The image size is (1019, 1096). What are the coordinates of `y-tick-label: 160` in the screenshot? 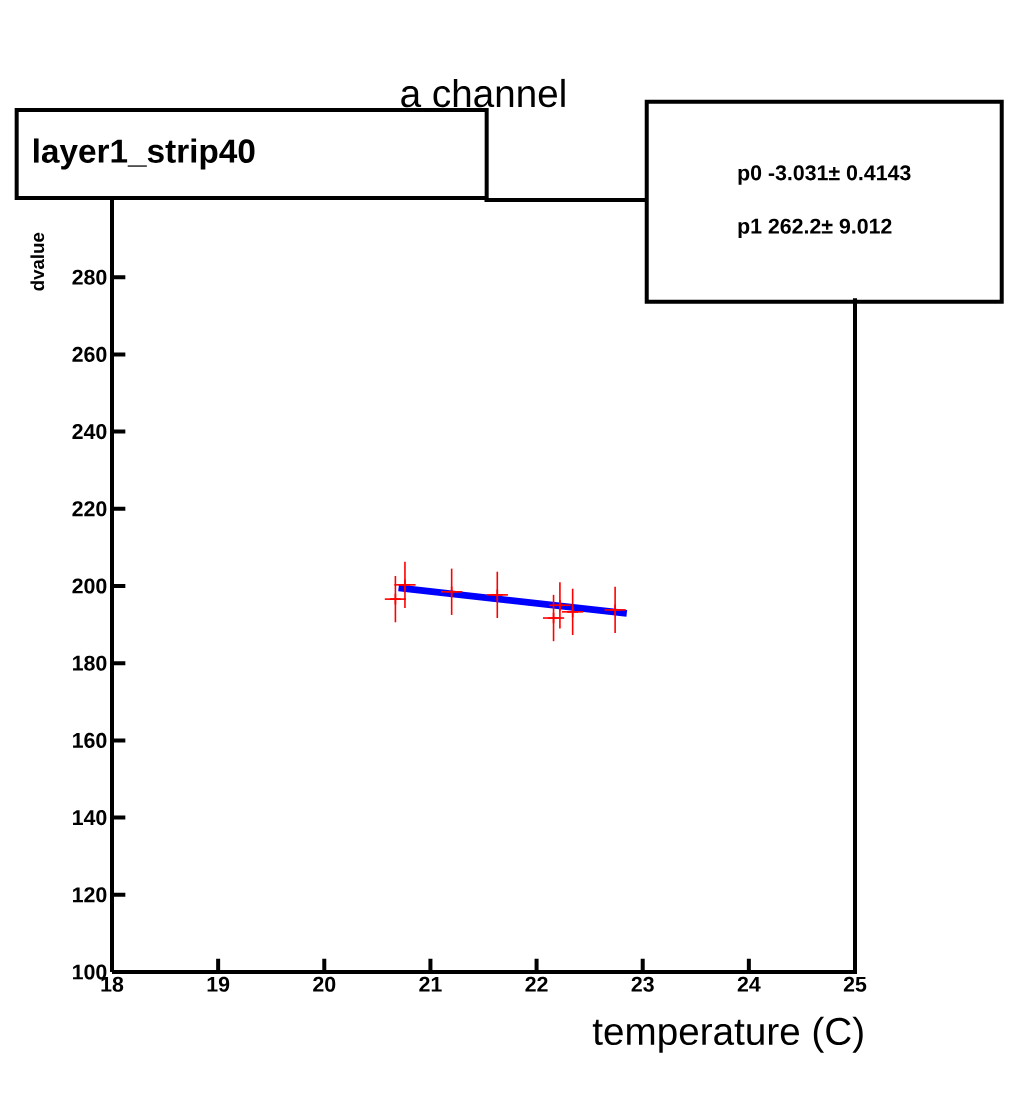 It's located at (90, 740).